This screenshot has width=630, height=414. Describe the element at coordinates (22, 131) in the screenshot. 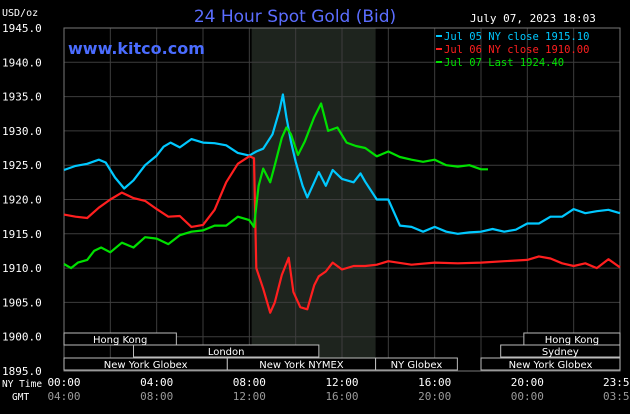

I see `y-tick-label: 1930.0` at that location.